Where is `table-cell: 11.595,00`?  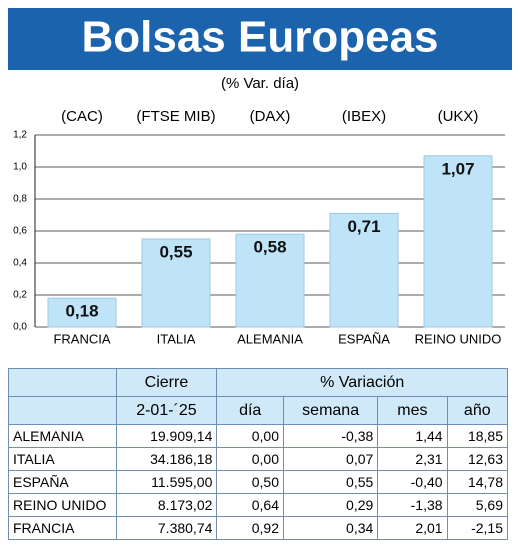 table-cell: 11.595,00 is located at coordinates (166, 482).